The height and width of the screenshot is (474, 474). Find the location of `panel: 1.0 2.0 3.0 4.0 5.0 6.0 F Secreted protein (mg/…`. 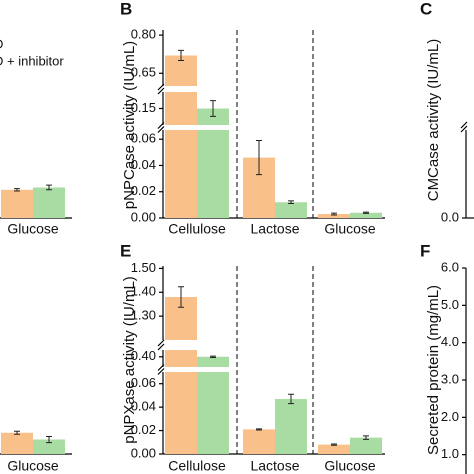

panel: 1.0 2.0 3.0 4.0 5.0 6.0 F Secreted protein (mg/… is located at coordinates (443, 357).